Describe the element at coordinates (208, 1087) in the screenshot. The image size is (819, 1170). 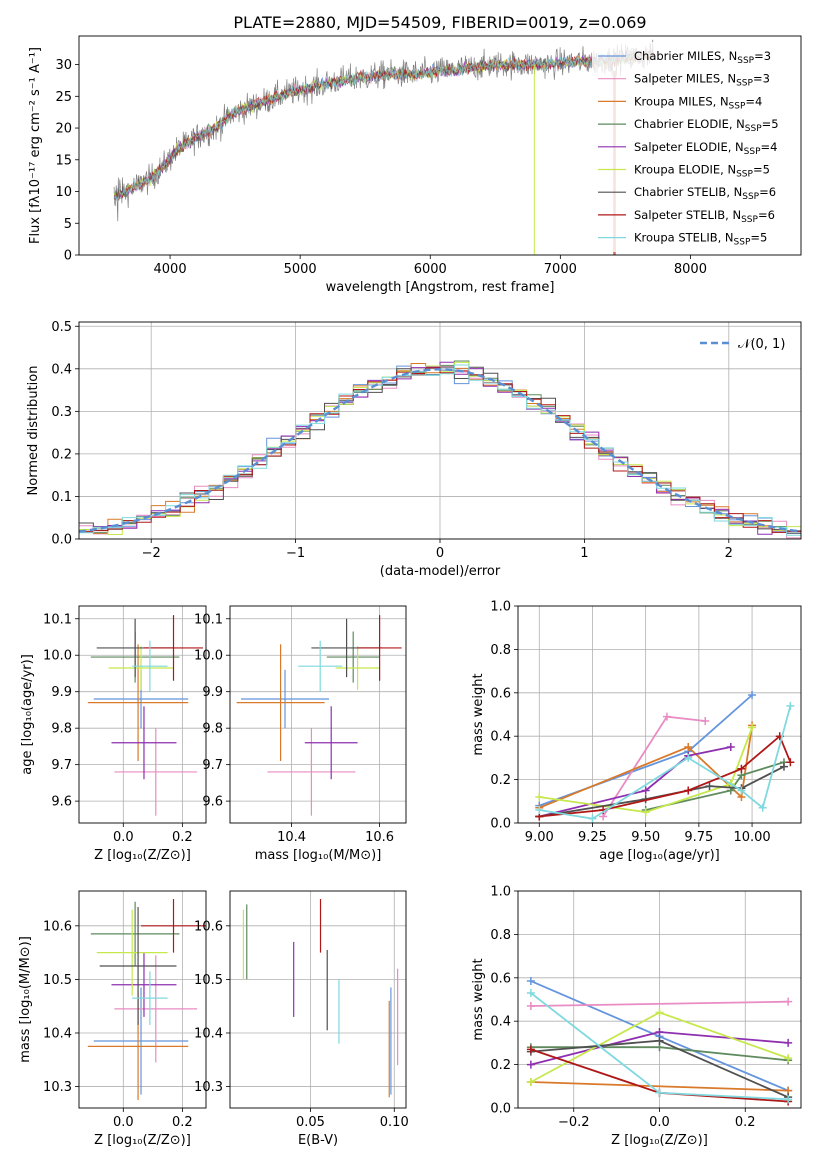
I see `ebv_mass-ytick-label: 10.3` at that location.